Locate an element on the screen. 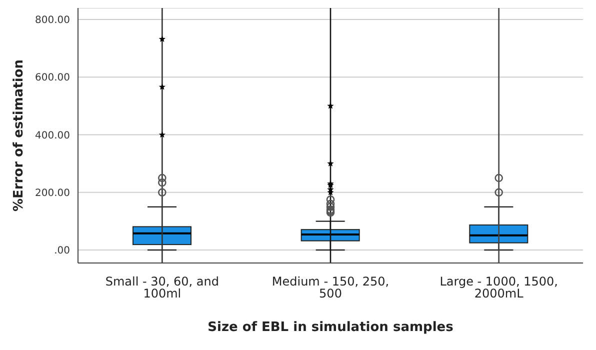 This screenshot has height=350, width=596. y-axis-title: %Error of estimation is located at coordinates (19, 135).